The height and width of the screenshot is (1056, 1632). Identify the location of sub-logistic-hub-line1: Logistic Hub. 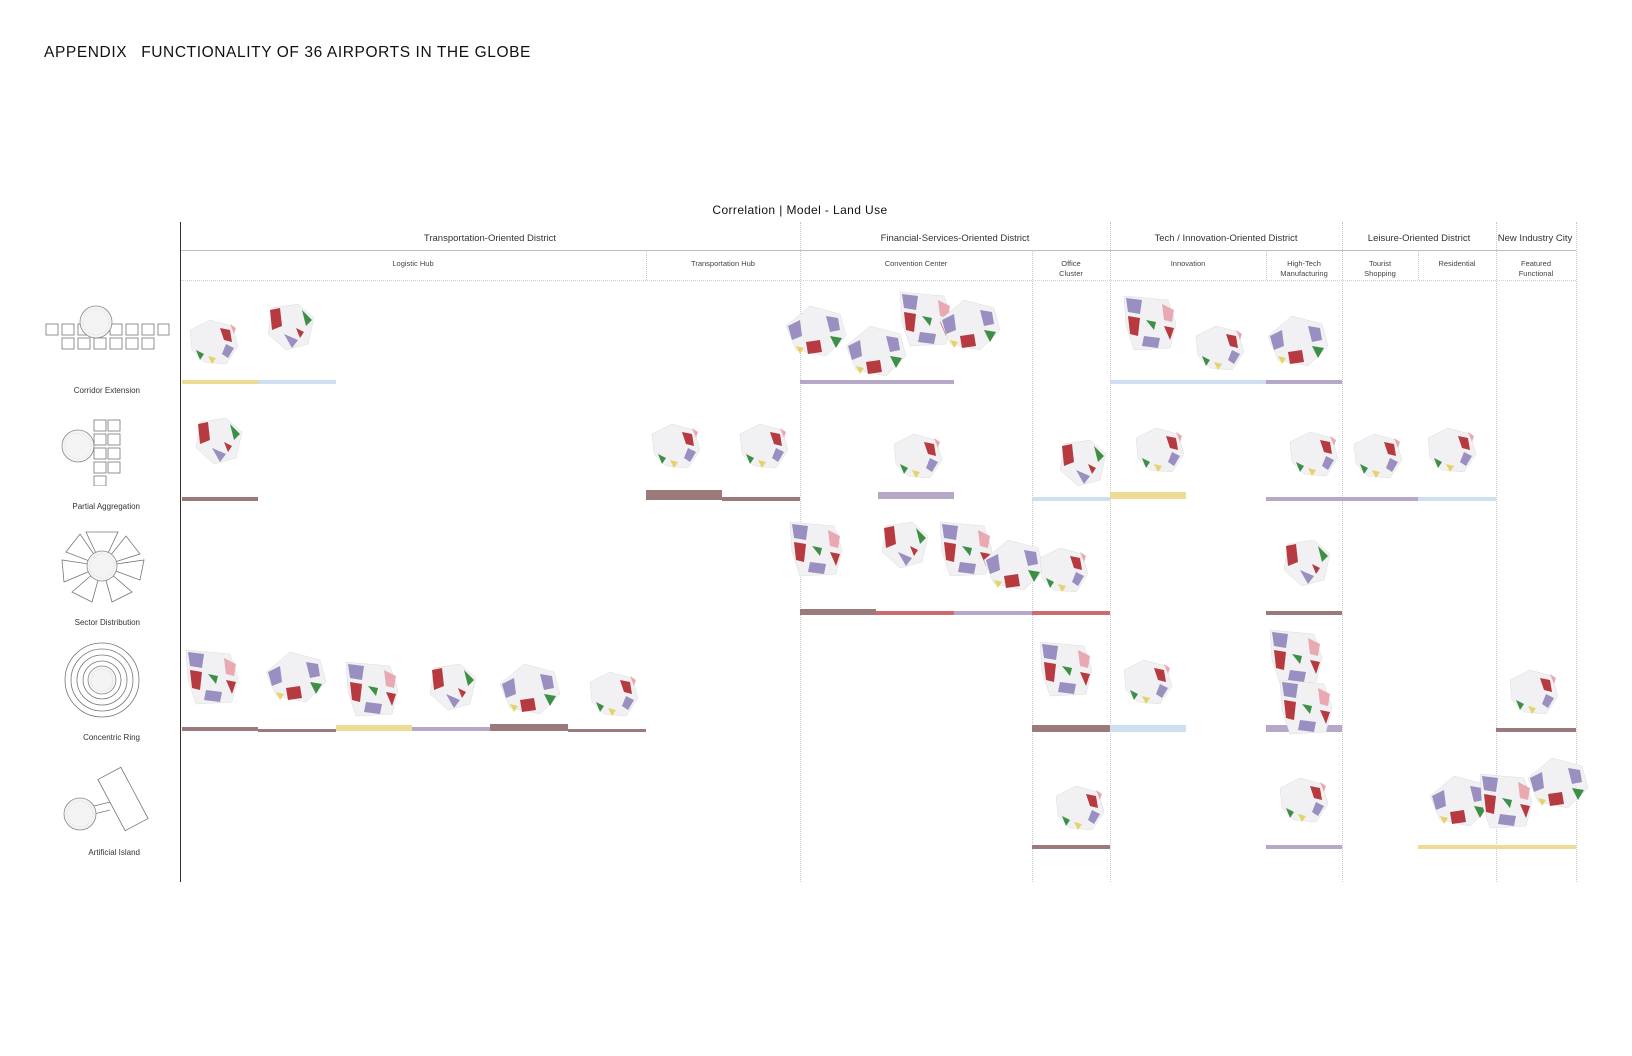
(413, 264).